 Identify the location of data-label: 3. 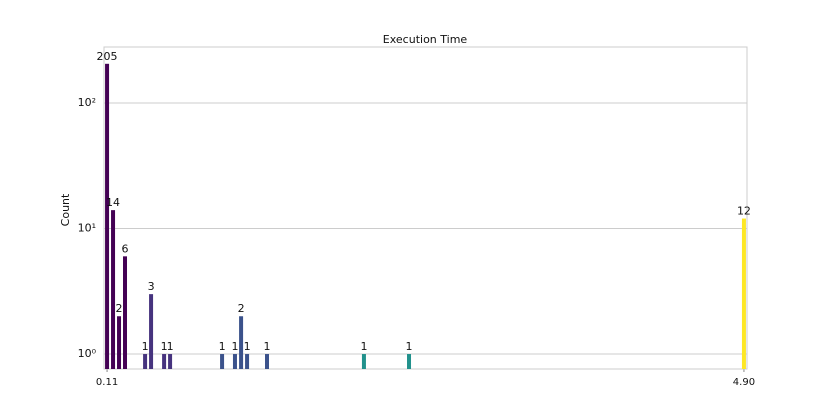
(151, 286).